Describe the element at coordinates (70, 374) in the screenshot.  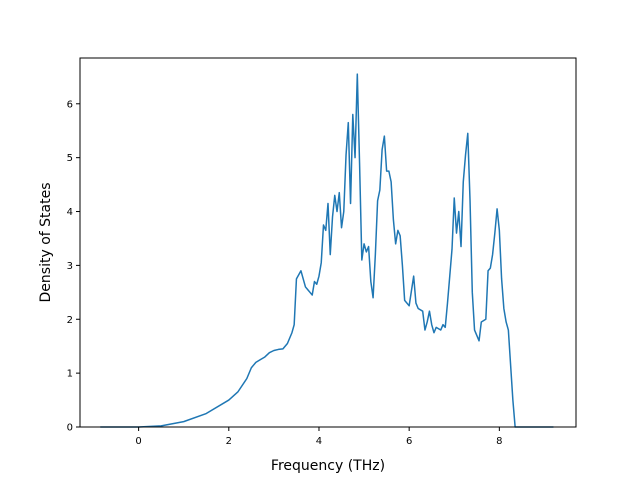
I see `y-tick-label: 1` at that location.